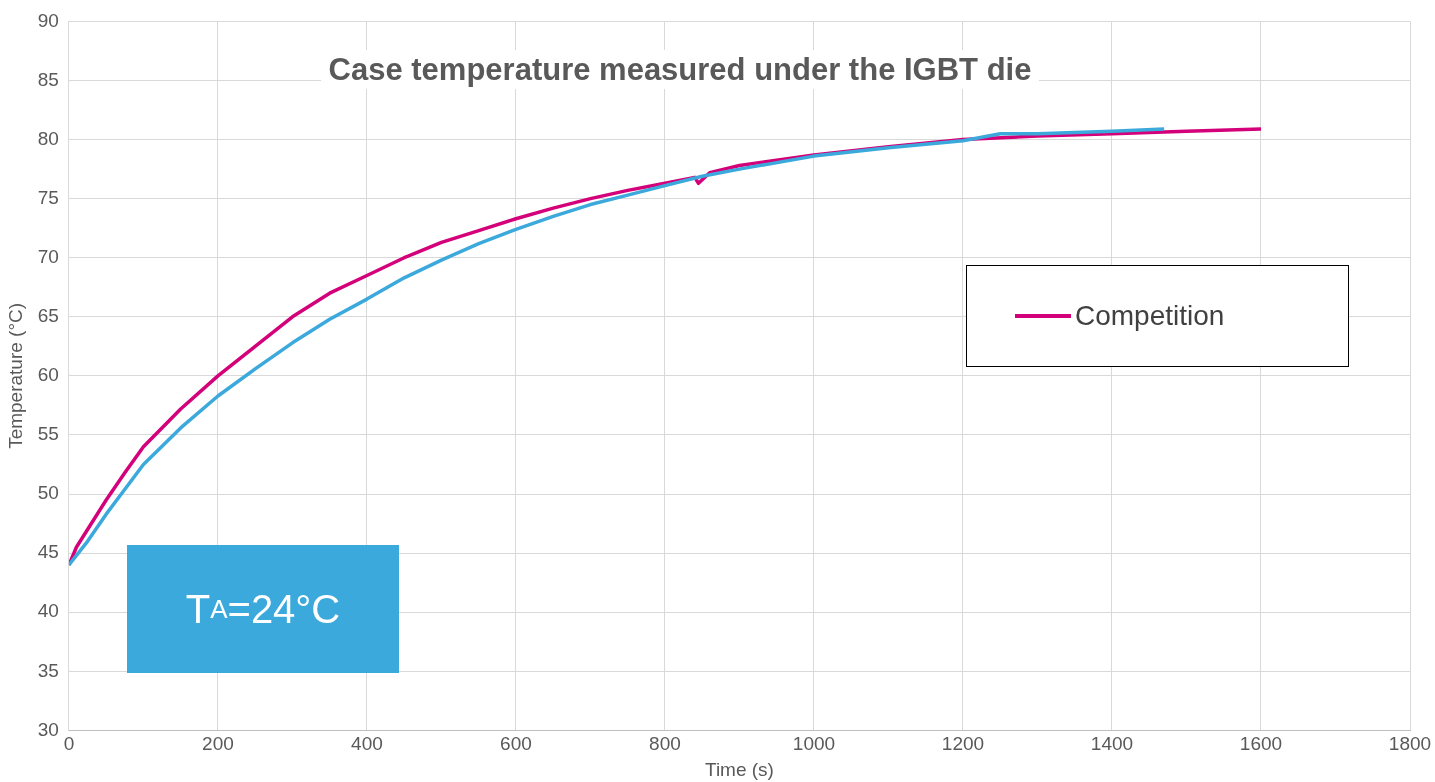  What do you see at coordinates (963, 744) in the screenshot?
I see `x-tick-label: 1200` at bounding box center [963, 744].